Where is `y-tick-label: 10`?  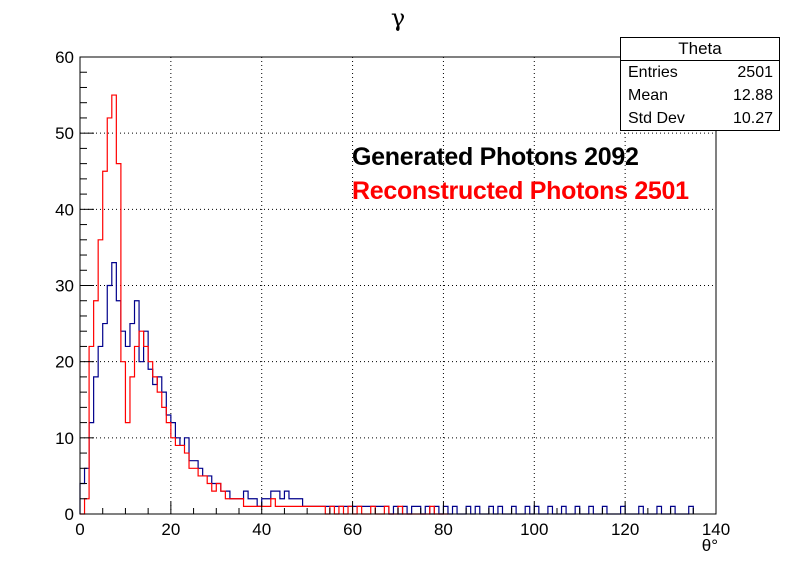 y-tick-label: 10 is located at coordinates (64, 438).